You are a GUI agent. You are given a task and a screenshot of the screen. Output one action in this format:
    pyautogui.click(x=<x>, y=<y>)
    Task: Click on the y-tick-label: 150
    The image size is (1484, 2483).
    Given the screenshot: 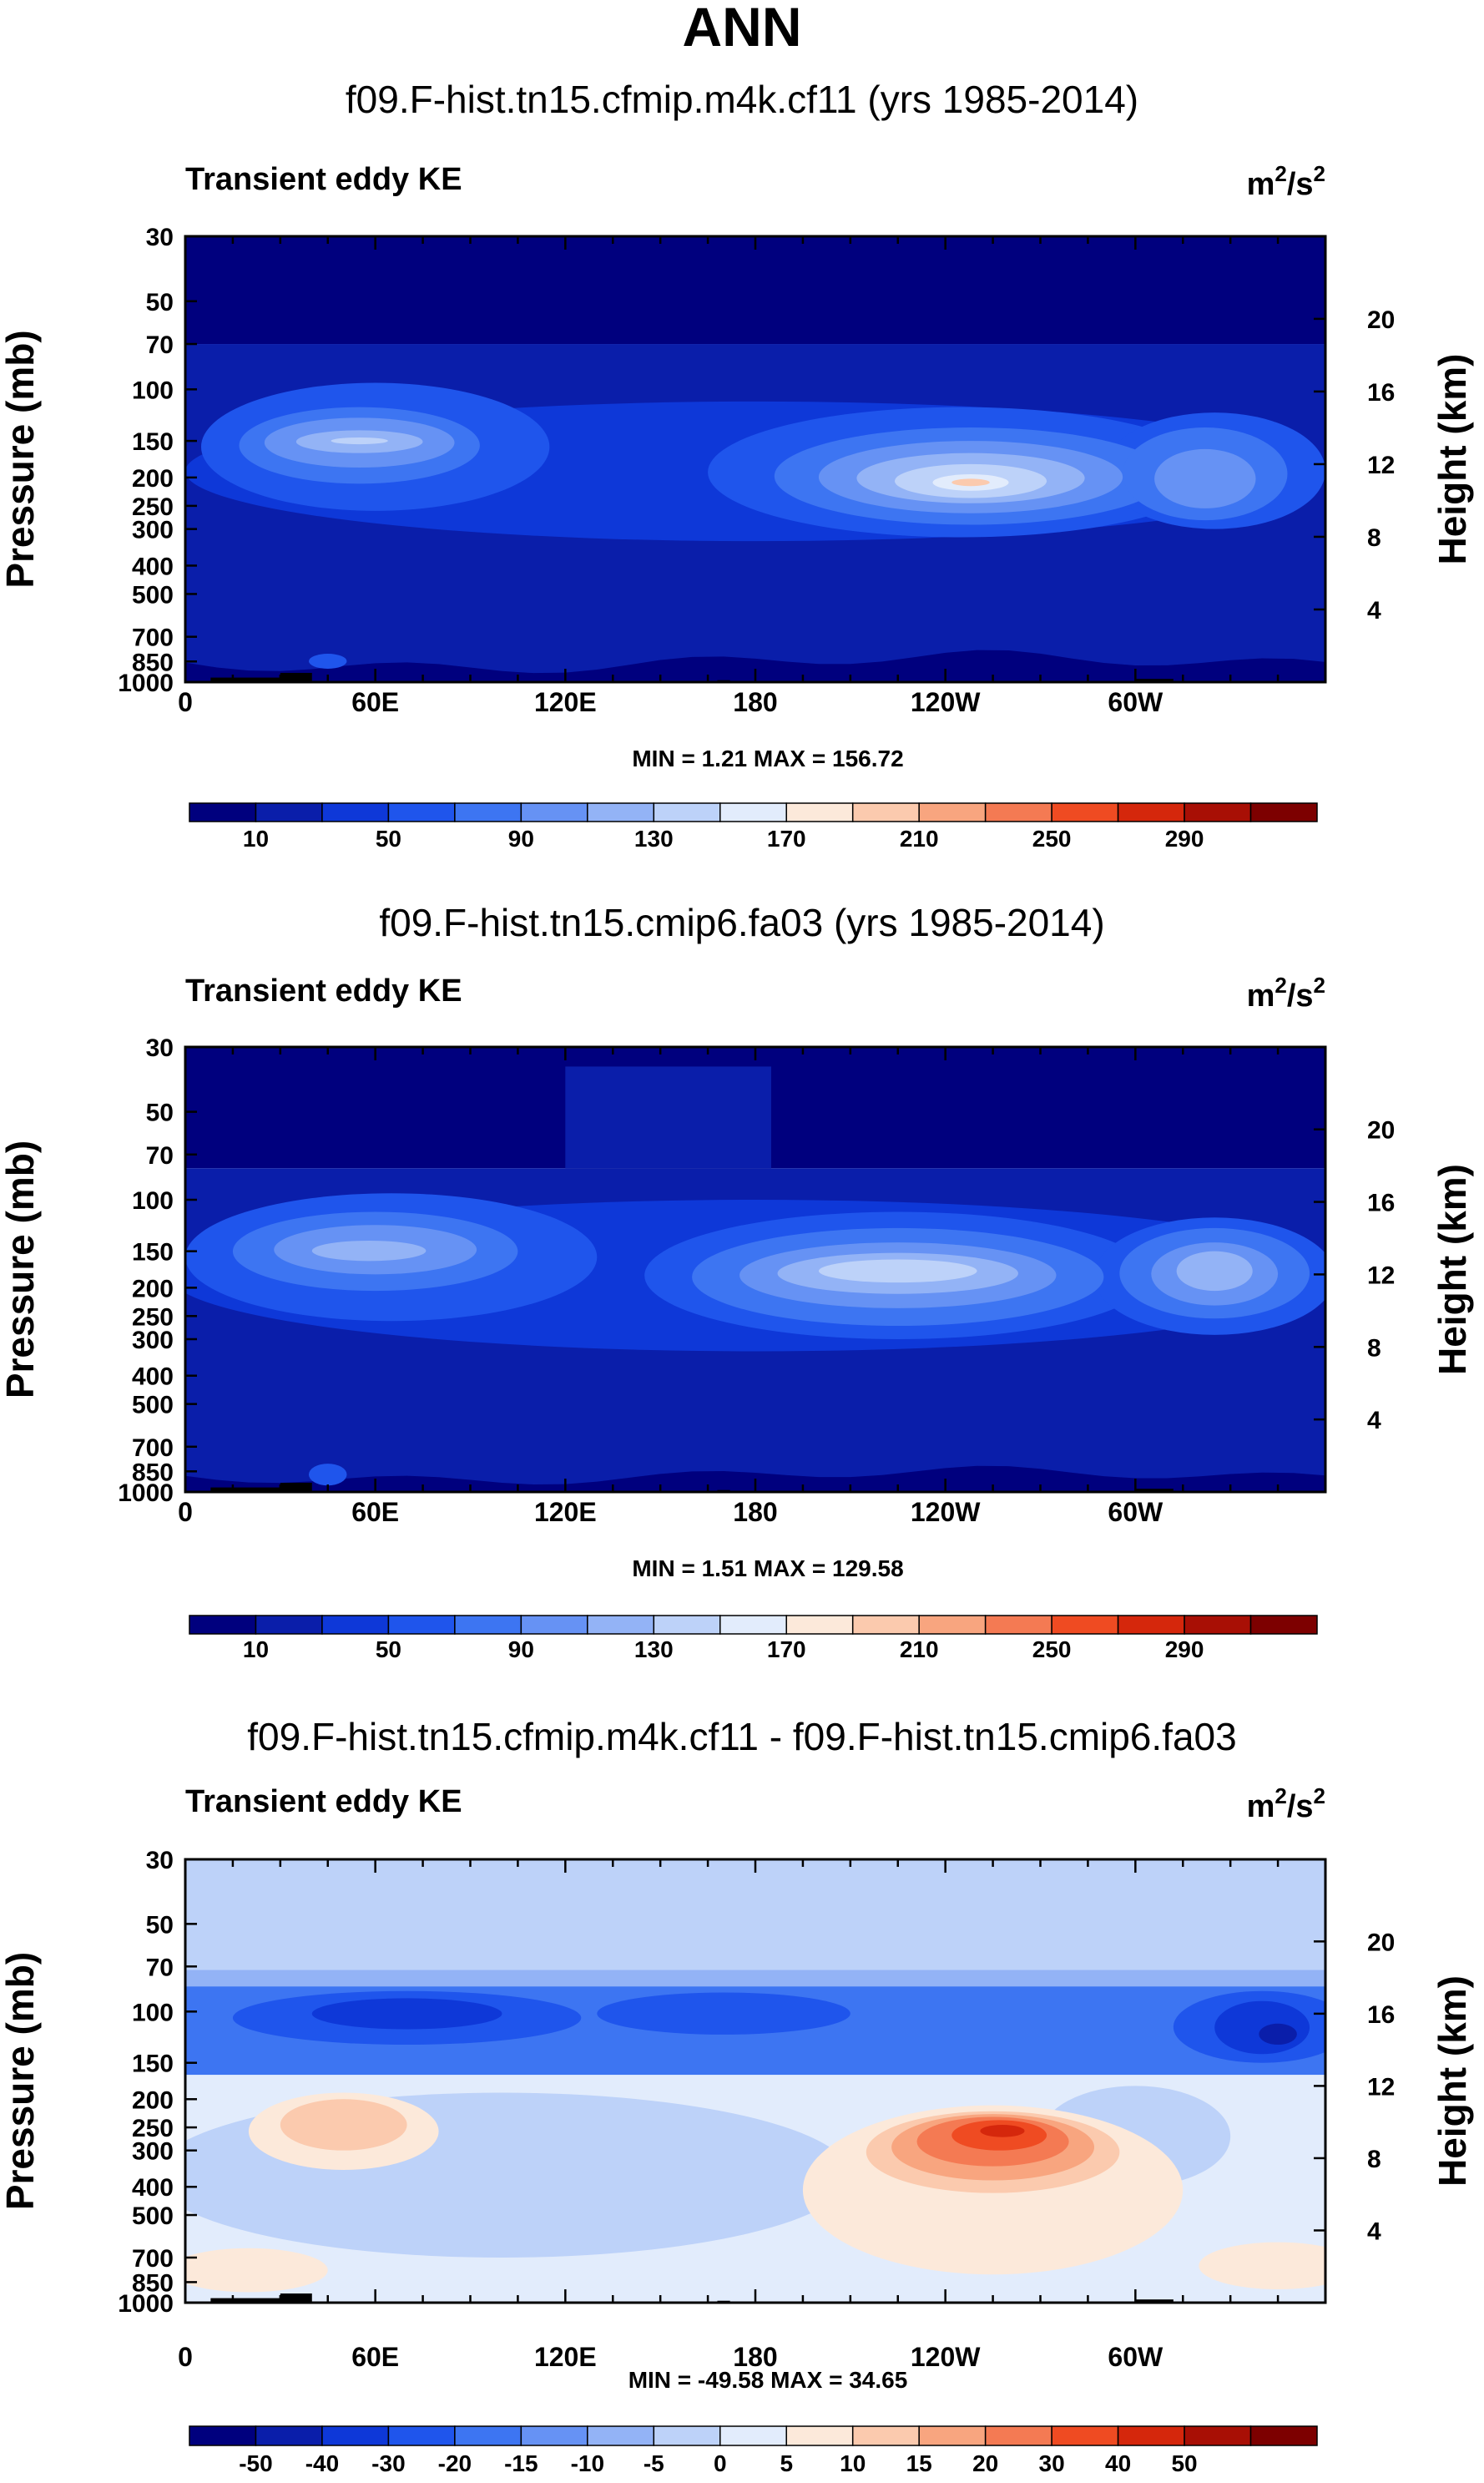 What is the action you would take?
    pyautogui.click(x=153, y=2064)
    